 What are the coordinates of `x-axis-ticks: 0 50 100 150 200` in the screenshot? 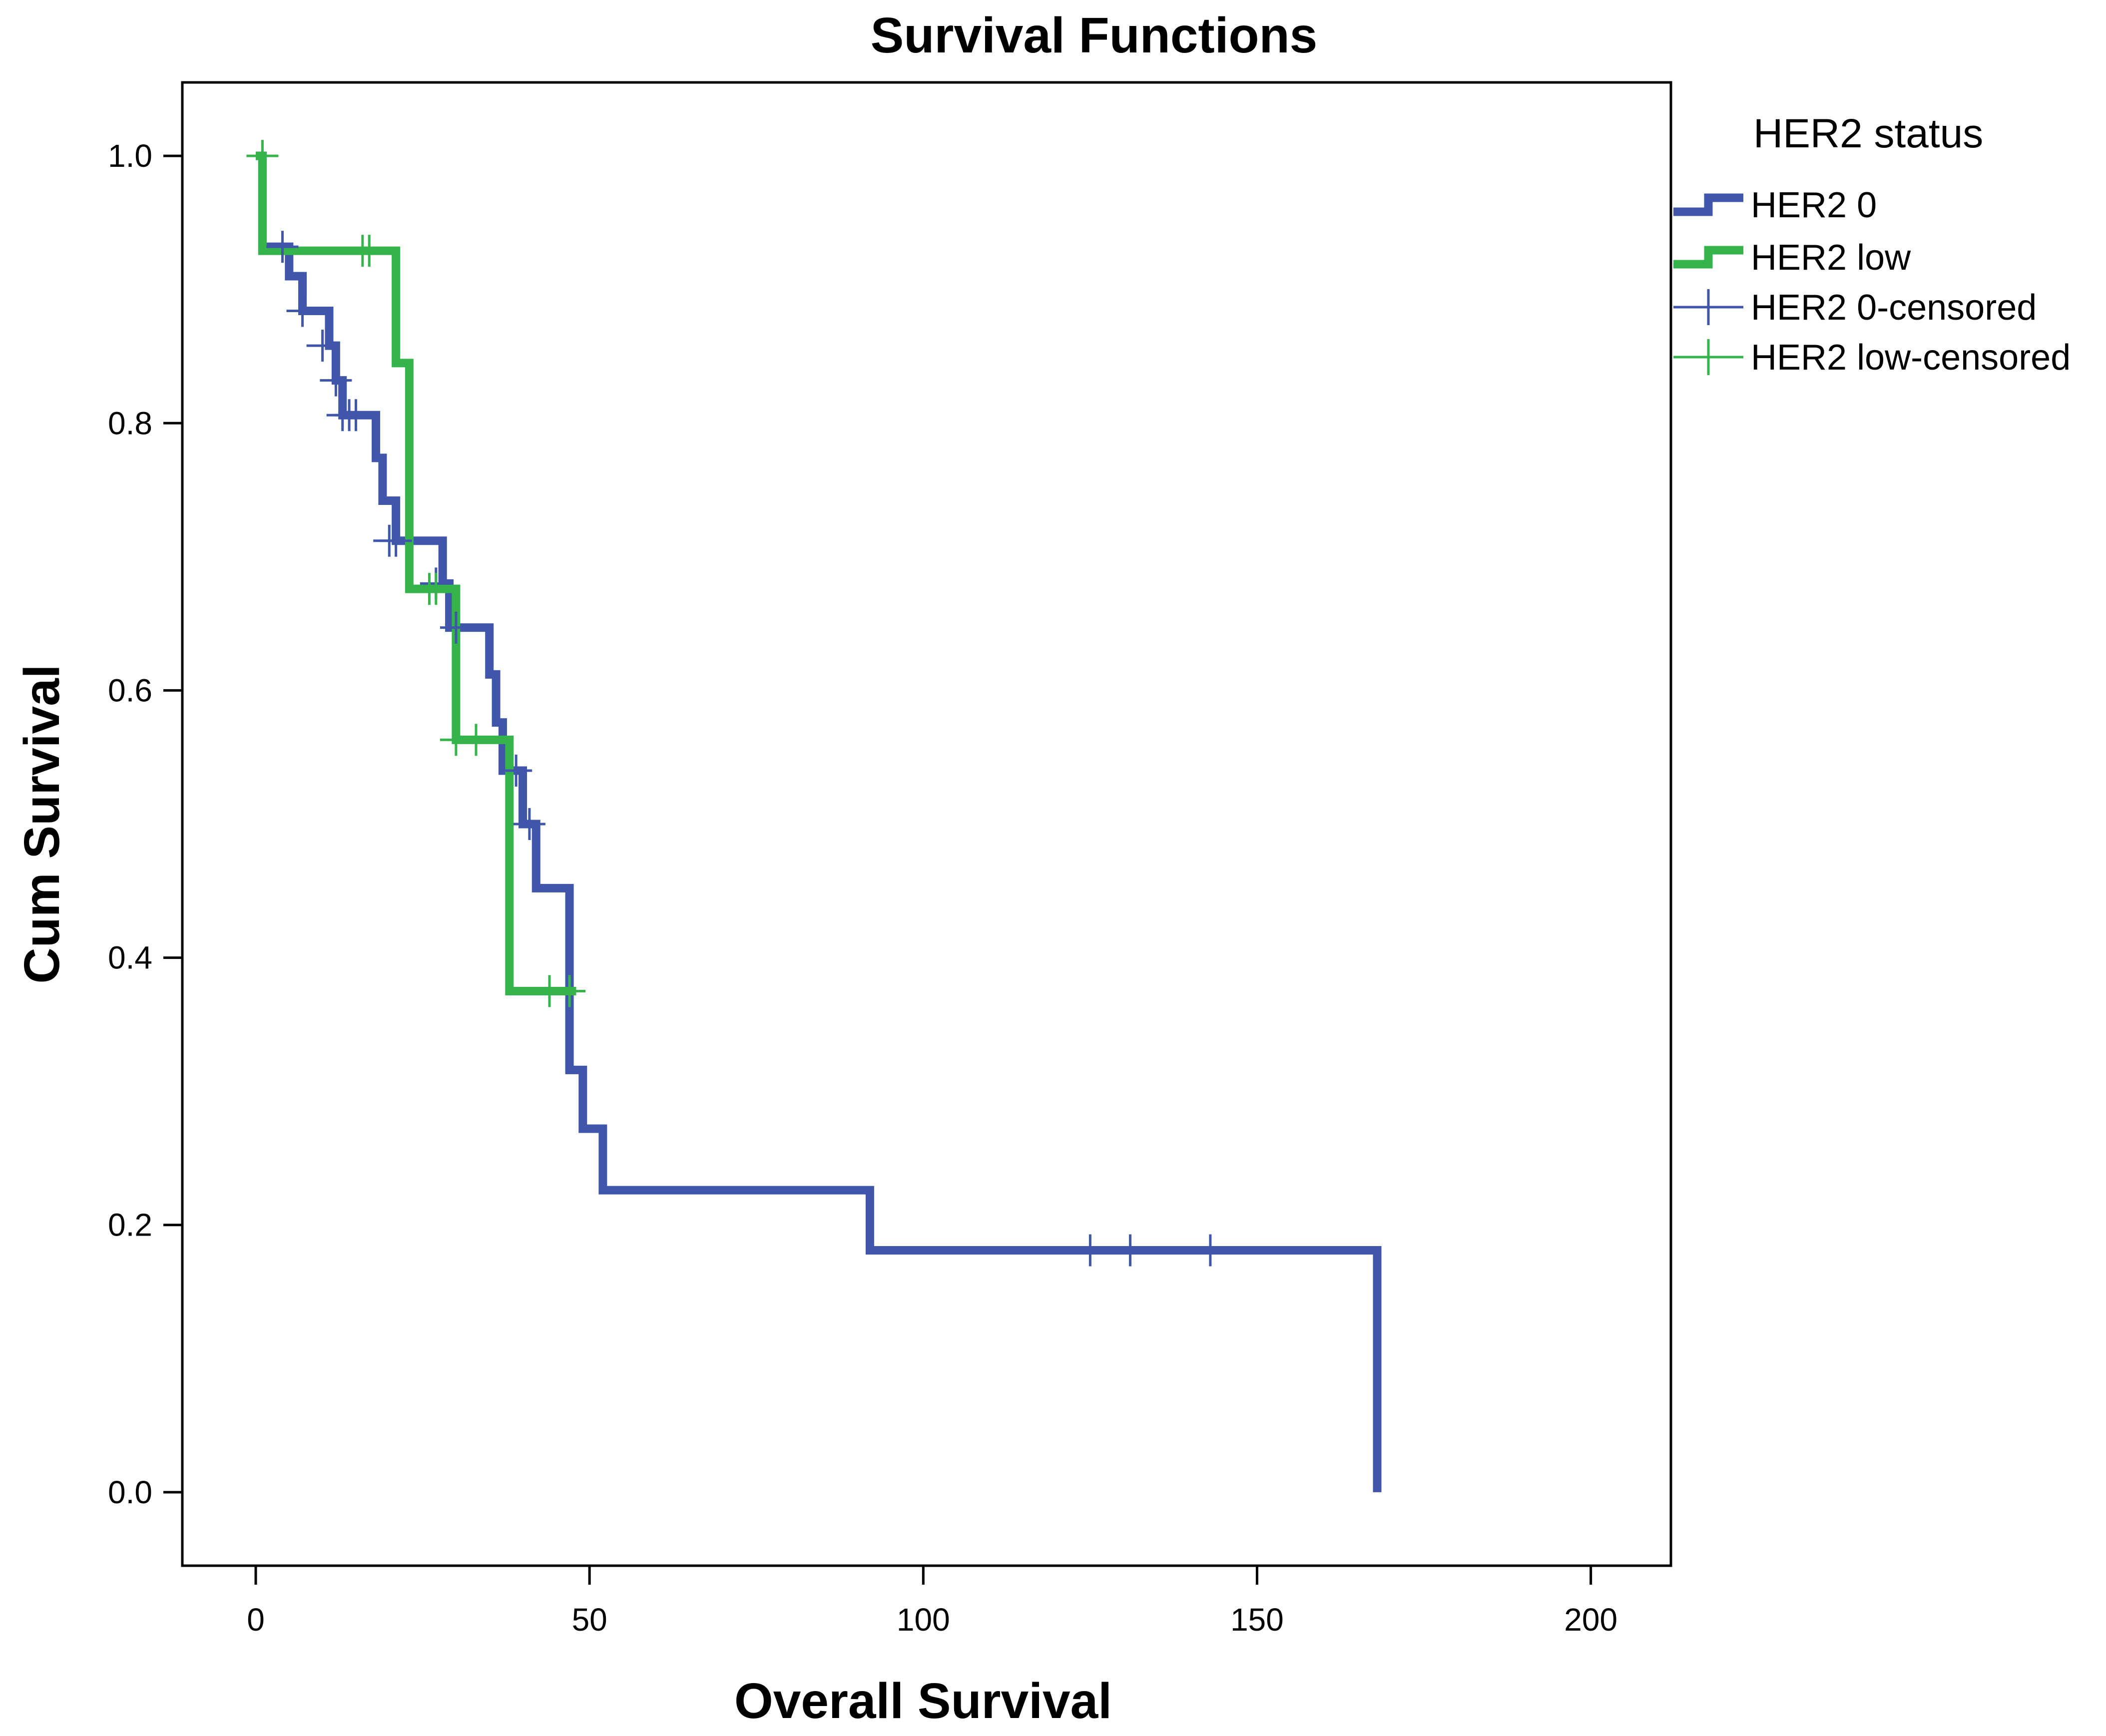 It's located at (932, 1602).